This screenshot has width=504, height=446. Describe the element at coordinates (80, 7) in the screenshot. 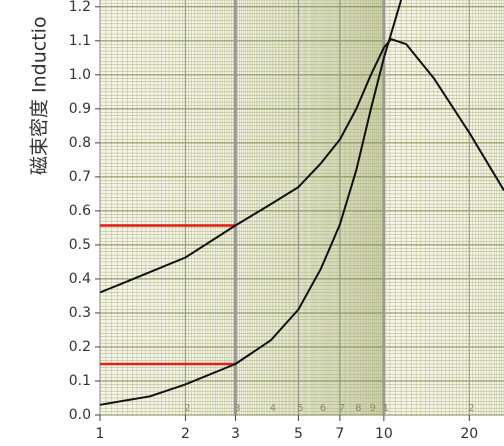

I see `y-tick-label: 1.2` at that location.